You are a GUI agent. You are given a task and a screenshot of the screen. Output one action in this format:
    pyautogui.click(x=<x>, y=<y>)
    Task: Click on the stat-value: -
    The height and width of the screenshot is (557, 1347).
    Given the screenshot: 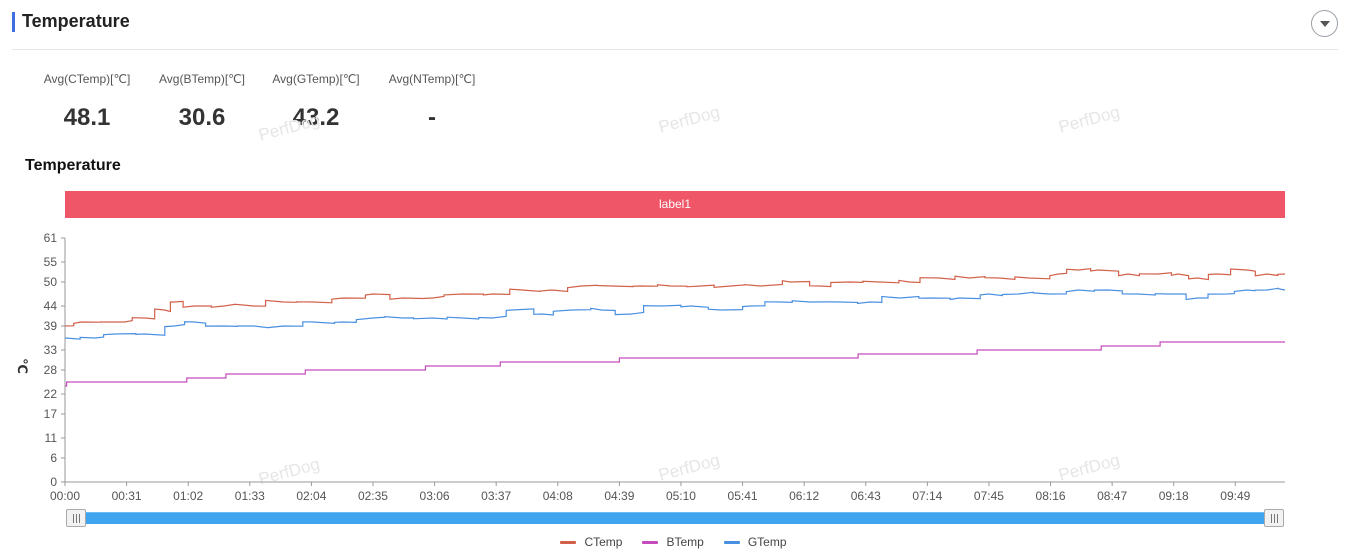 What is the action you would take?
    pyautogui.click(x=432, y=117)
    